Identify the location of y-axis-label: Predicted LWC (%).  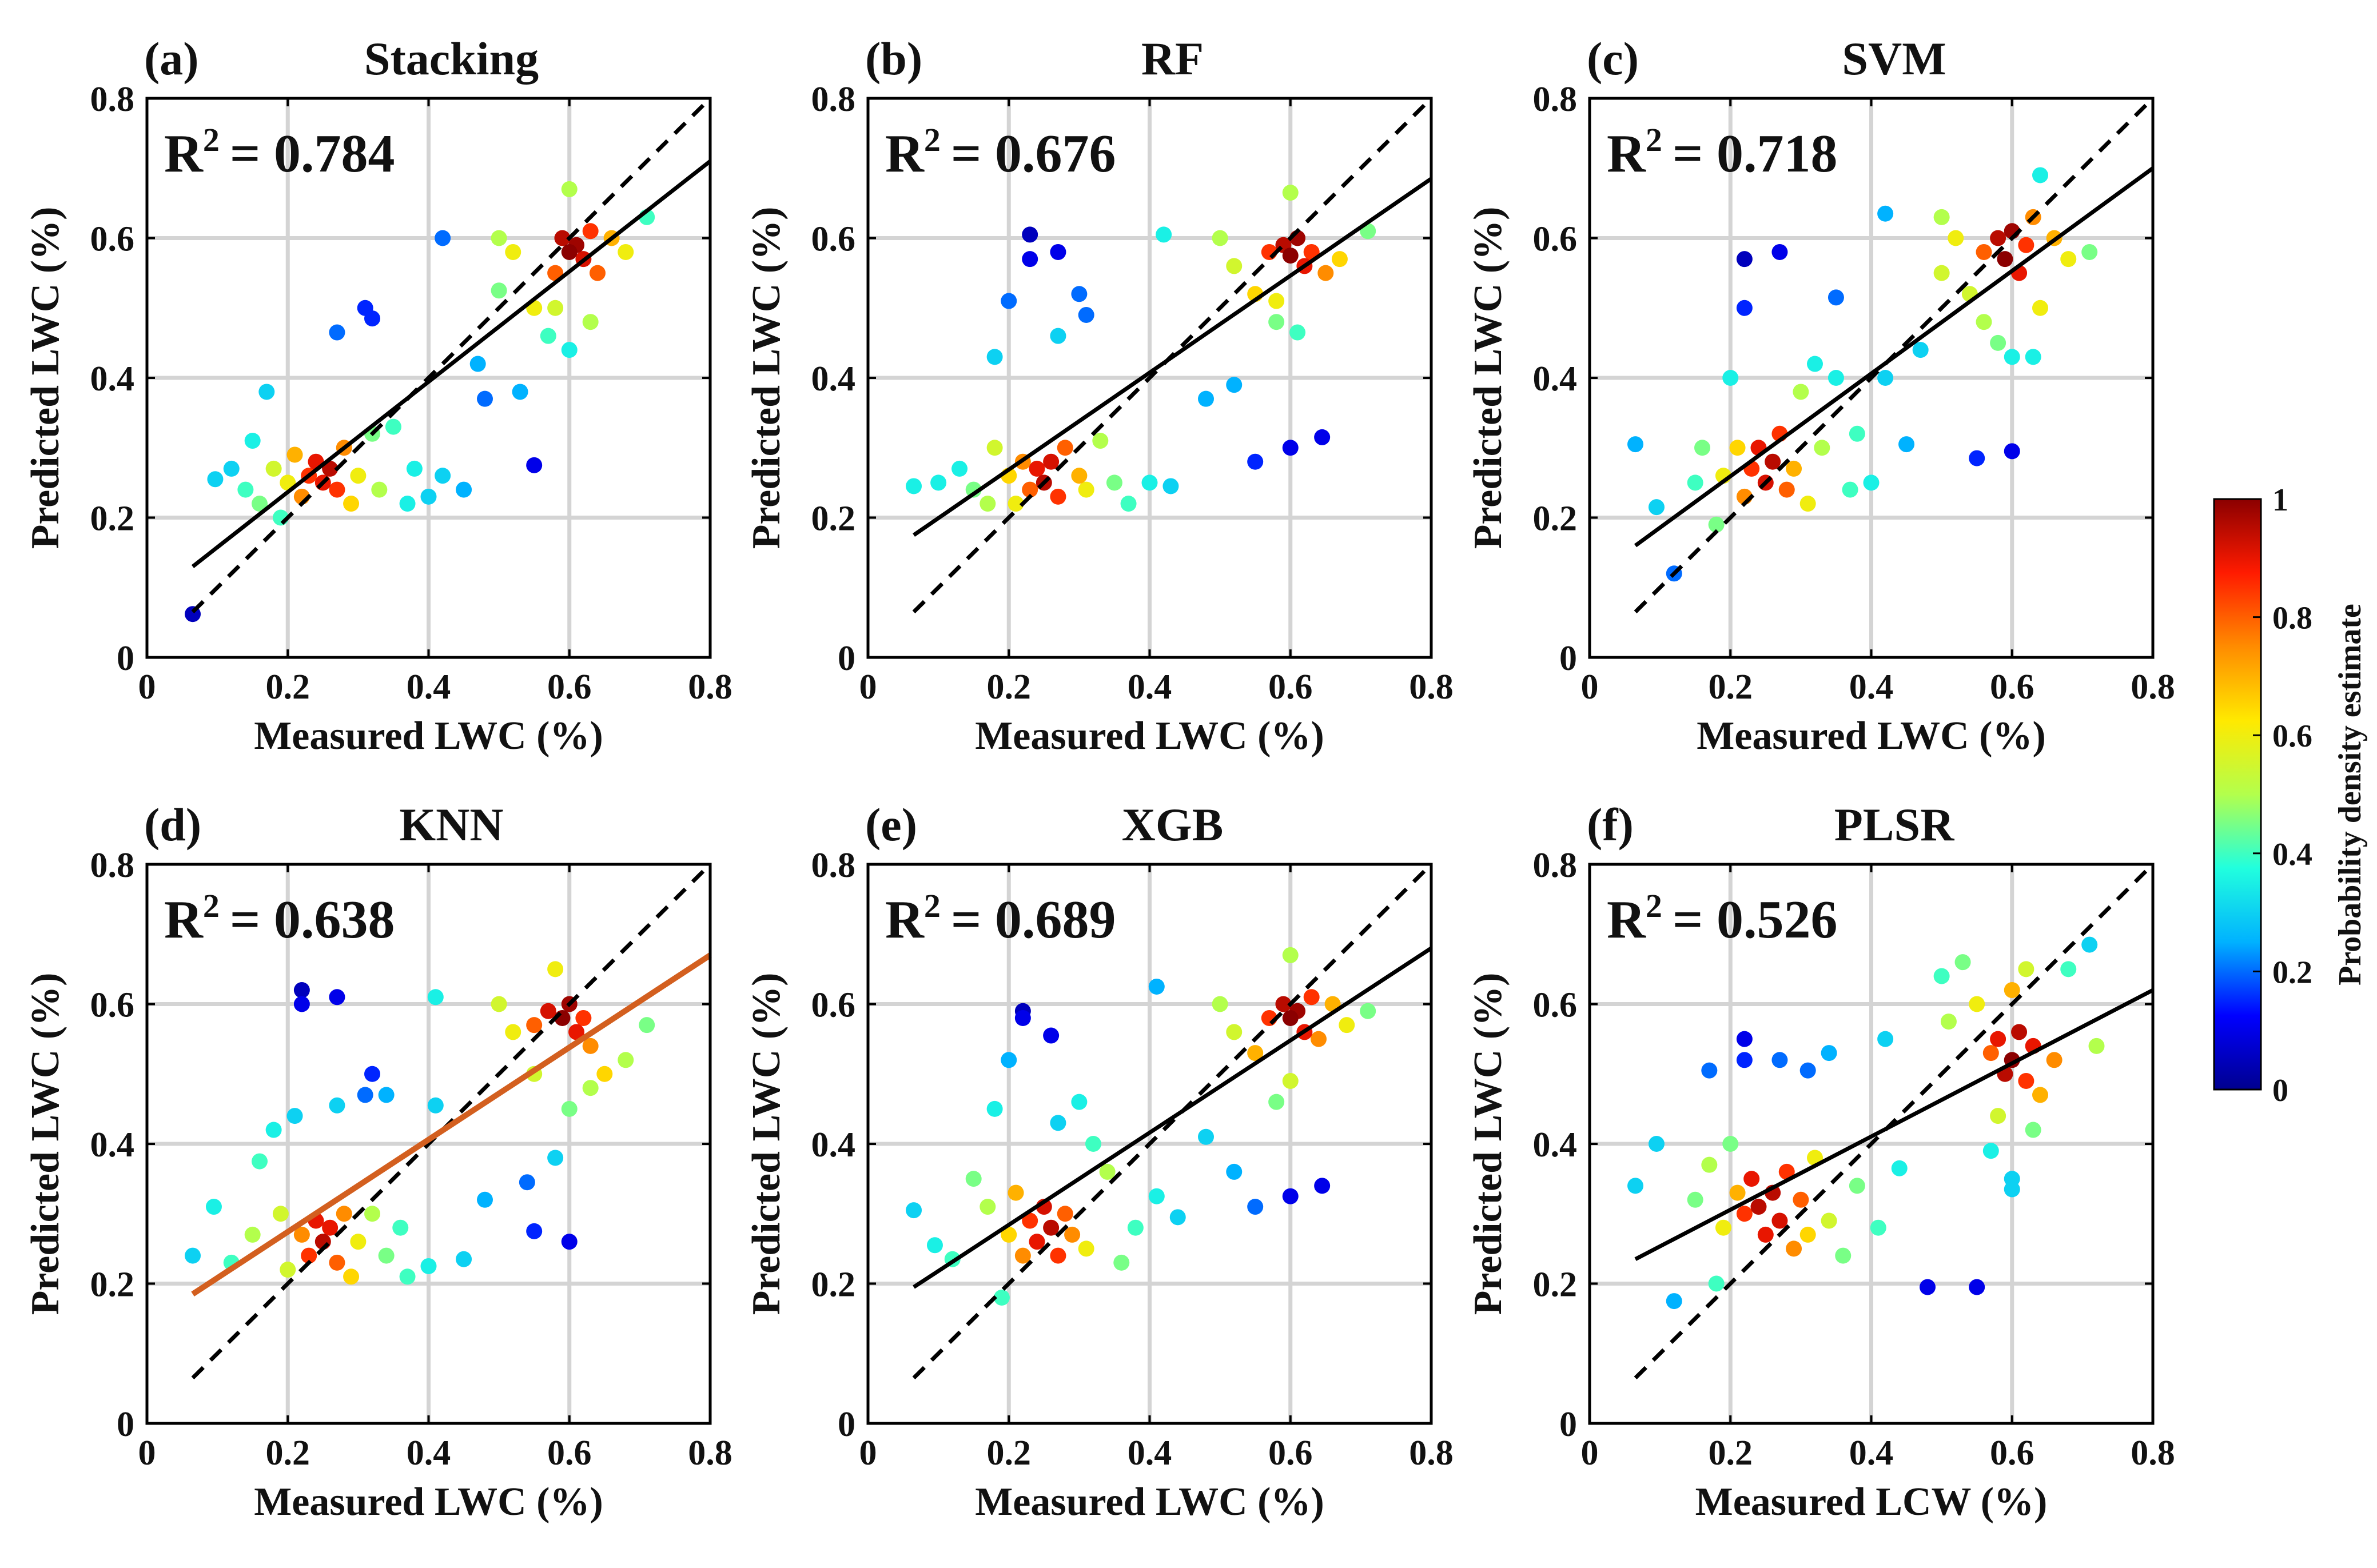
(45, 378).